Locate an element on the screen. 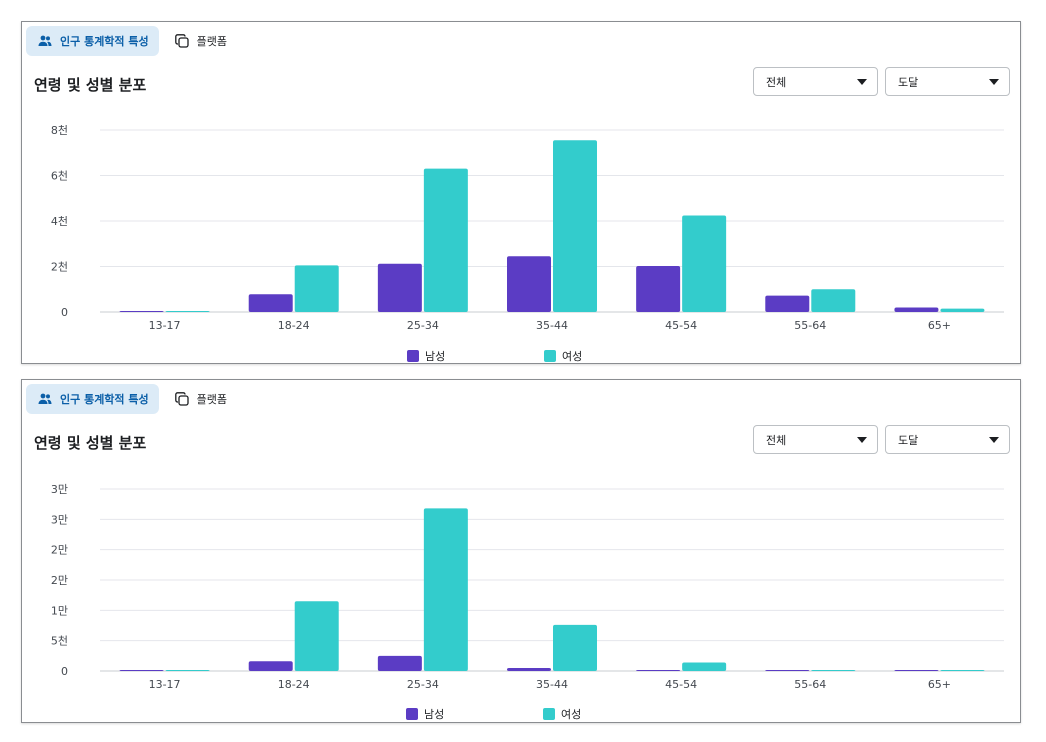 The height and width of the screenshot is (742, 1046). y-tick-label: 8천 is located at coordinates (59, 130).